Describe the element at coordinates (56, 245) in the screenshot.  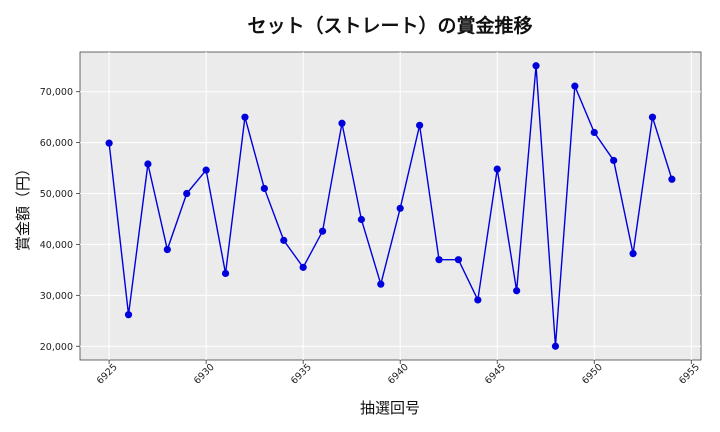
I see `y-tick-label: 40,000` at that location.